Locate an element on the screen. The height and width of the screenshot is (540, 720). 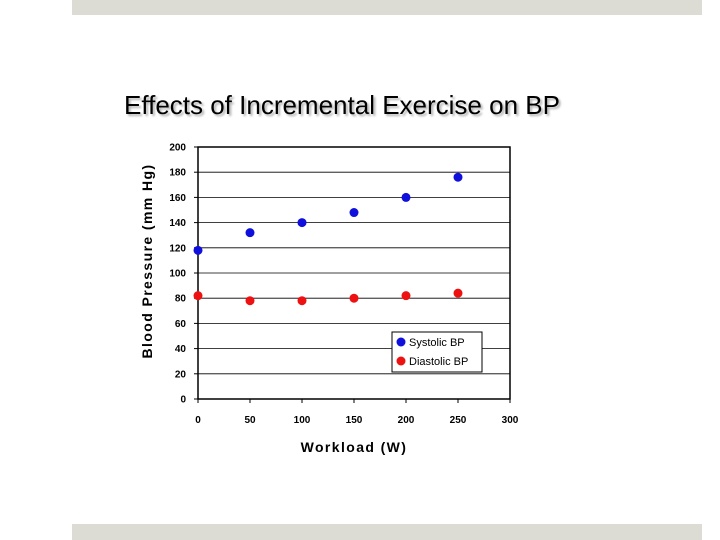
legend-box is located at coordinates (437, 352).